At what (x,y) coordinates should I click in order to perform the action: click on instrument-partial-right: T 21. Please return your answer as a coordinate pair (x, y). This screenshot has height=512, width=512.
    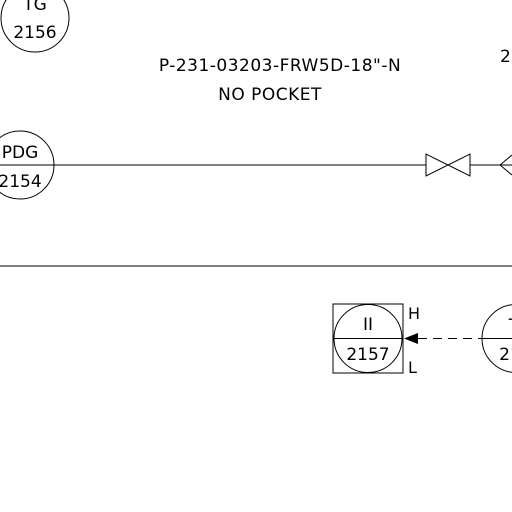
    Looking at the image, I should click on (496, 338).